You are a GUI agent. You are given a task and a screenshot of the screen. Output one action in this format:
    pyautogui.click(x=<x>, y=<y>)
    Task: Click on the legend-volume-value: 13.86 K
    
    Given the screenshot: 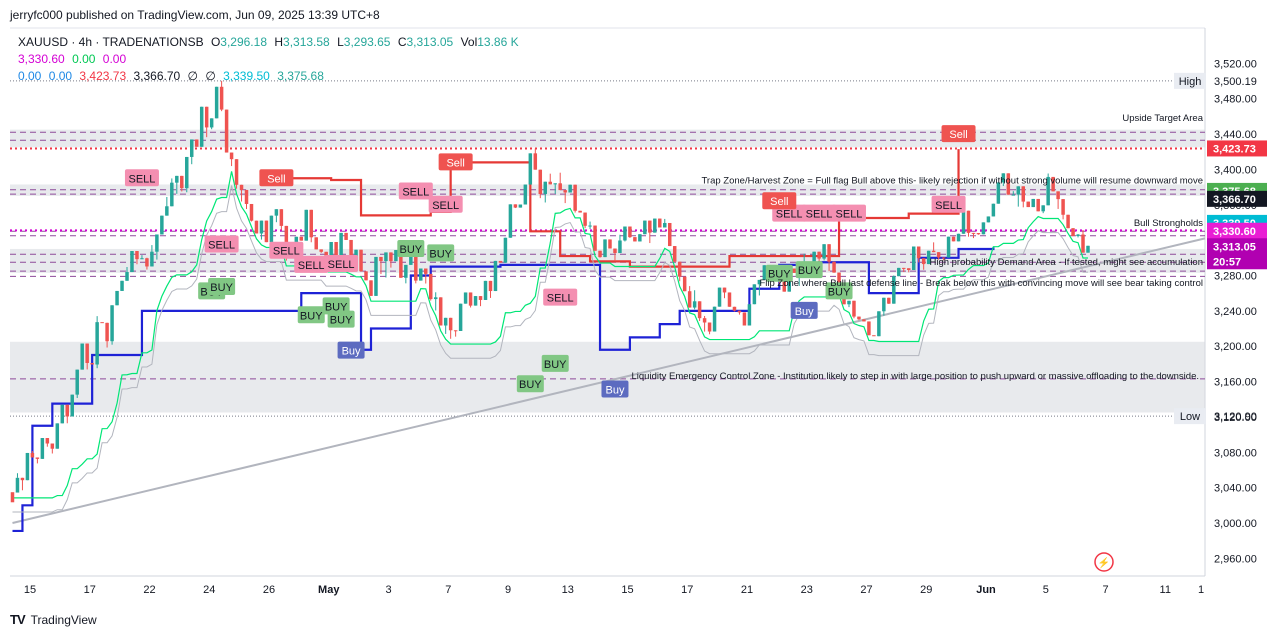 What is the action you would take?
    pyautogui.click(x=498, y=42)
    